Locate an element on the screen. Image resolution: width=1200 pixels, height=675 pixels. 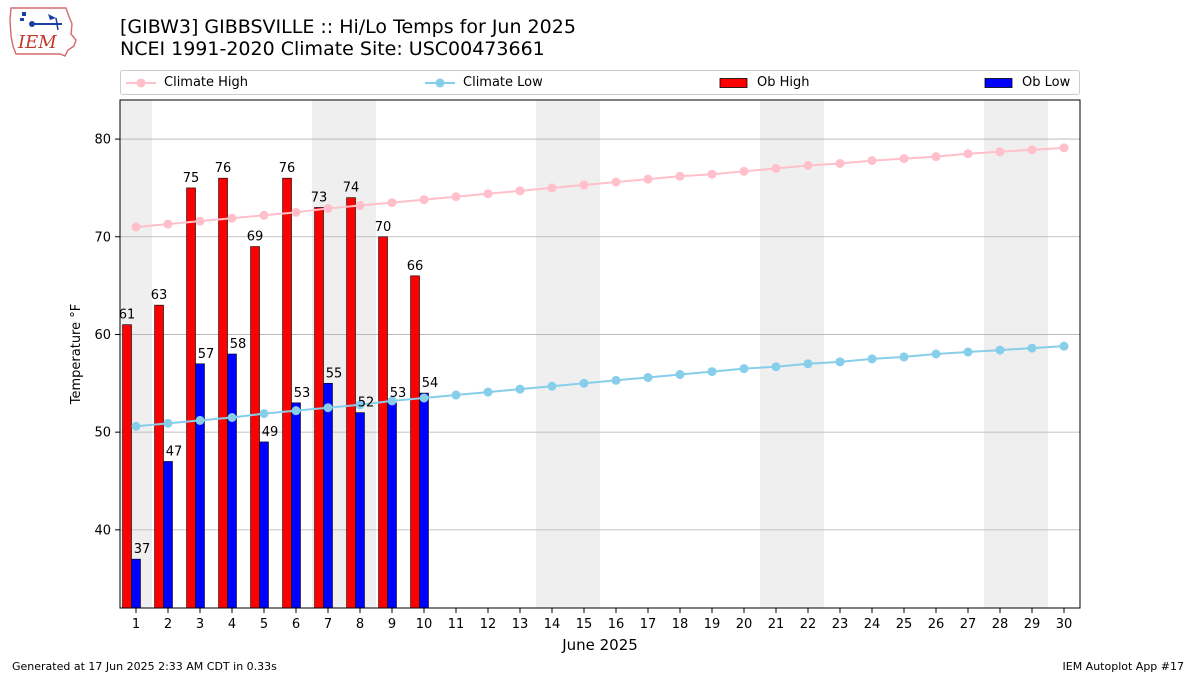
ob-low-label: 54 is located at coordinates (430, 383).